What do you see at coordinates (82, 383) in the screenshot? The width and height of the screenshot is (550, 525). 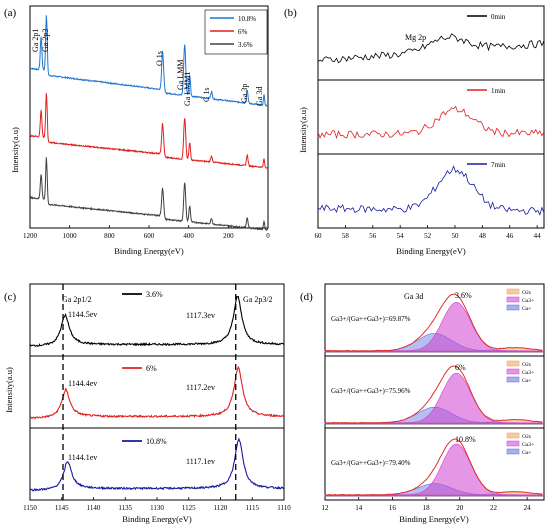 I see `peak-value-label: 1144.4ev` at bounding box center [82, 383].